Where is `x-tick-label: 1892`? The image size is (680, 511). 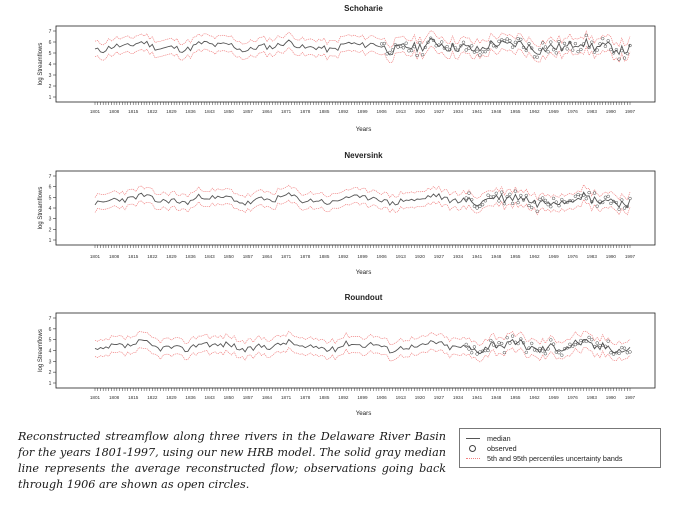
x-tick-label: 1892 is located at coordinates (343, 111).